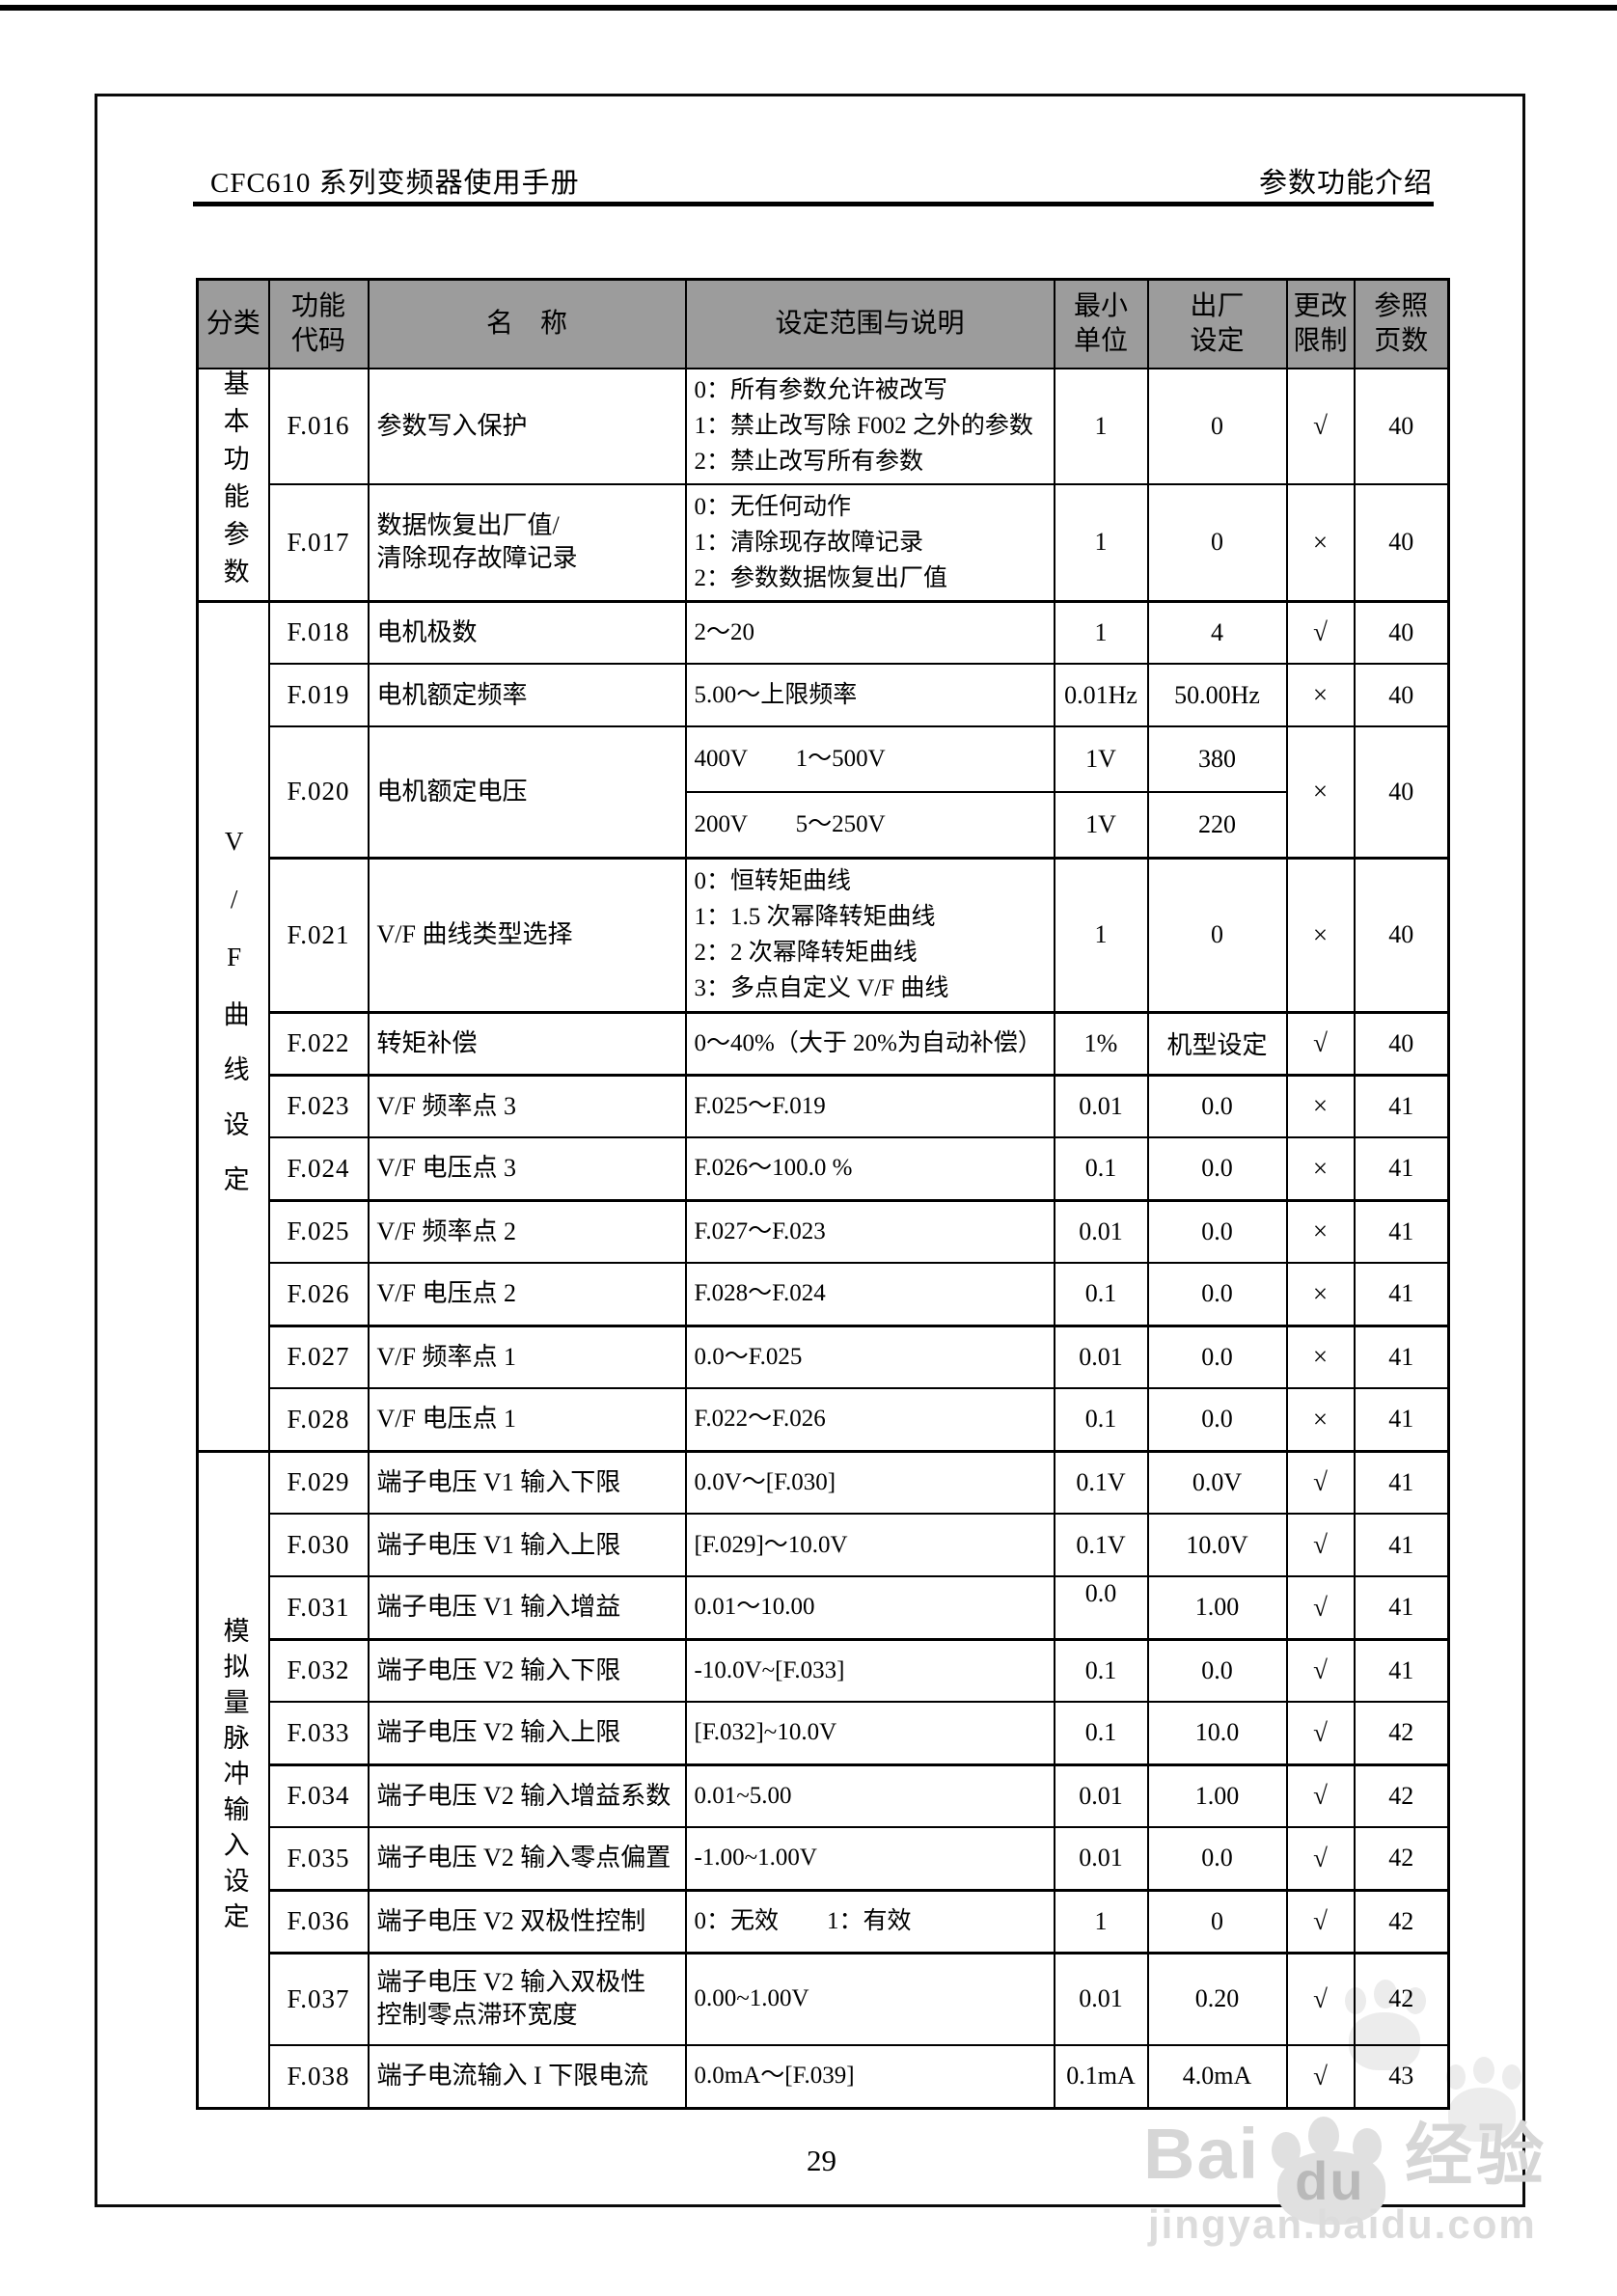 The image size is (1617, 2296). What do you see at coordinates (869, 1482) in the screenshot?
I see `range-cell: 0.0V～[F.030]` at bounding box center [869, 1482].